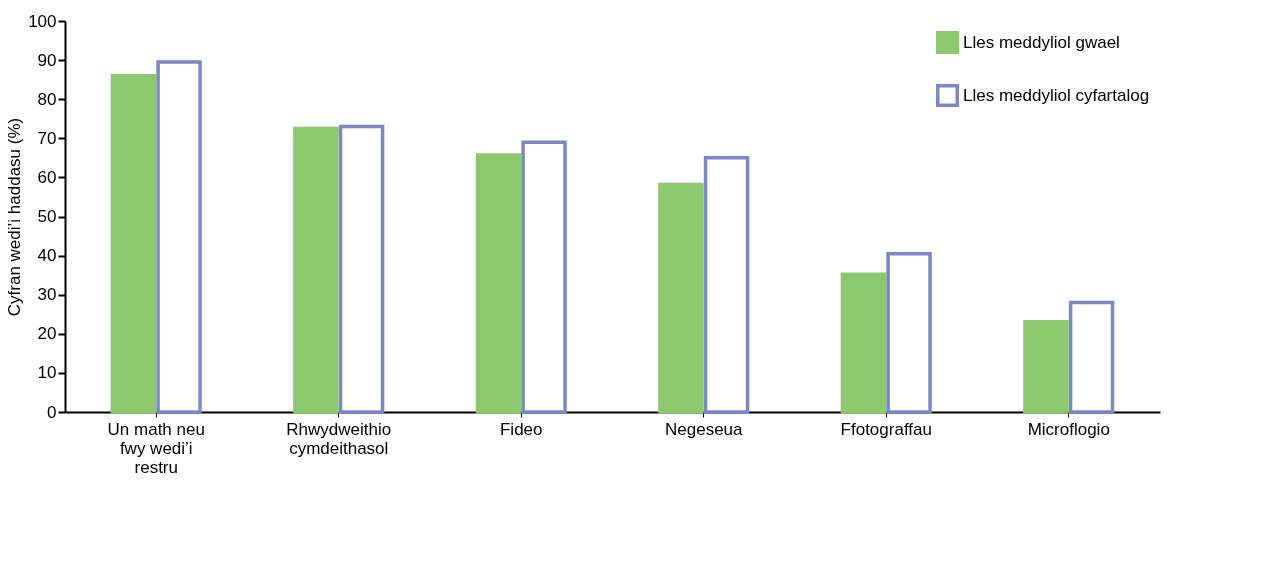  I want to click on y-tick-label: 20, so click(47, 334).